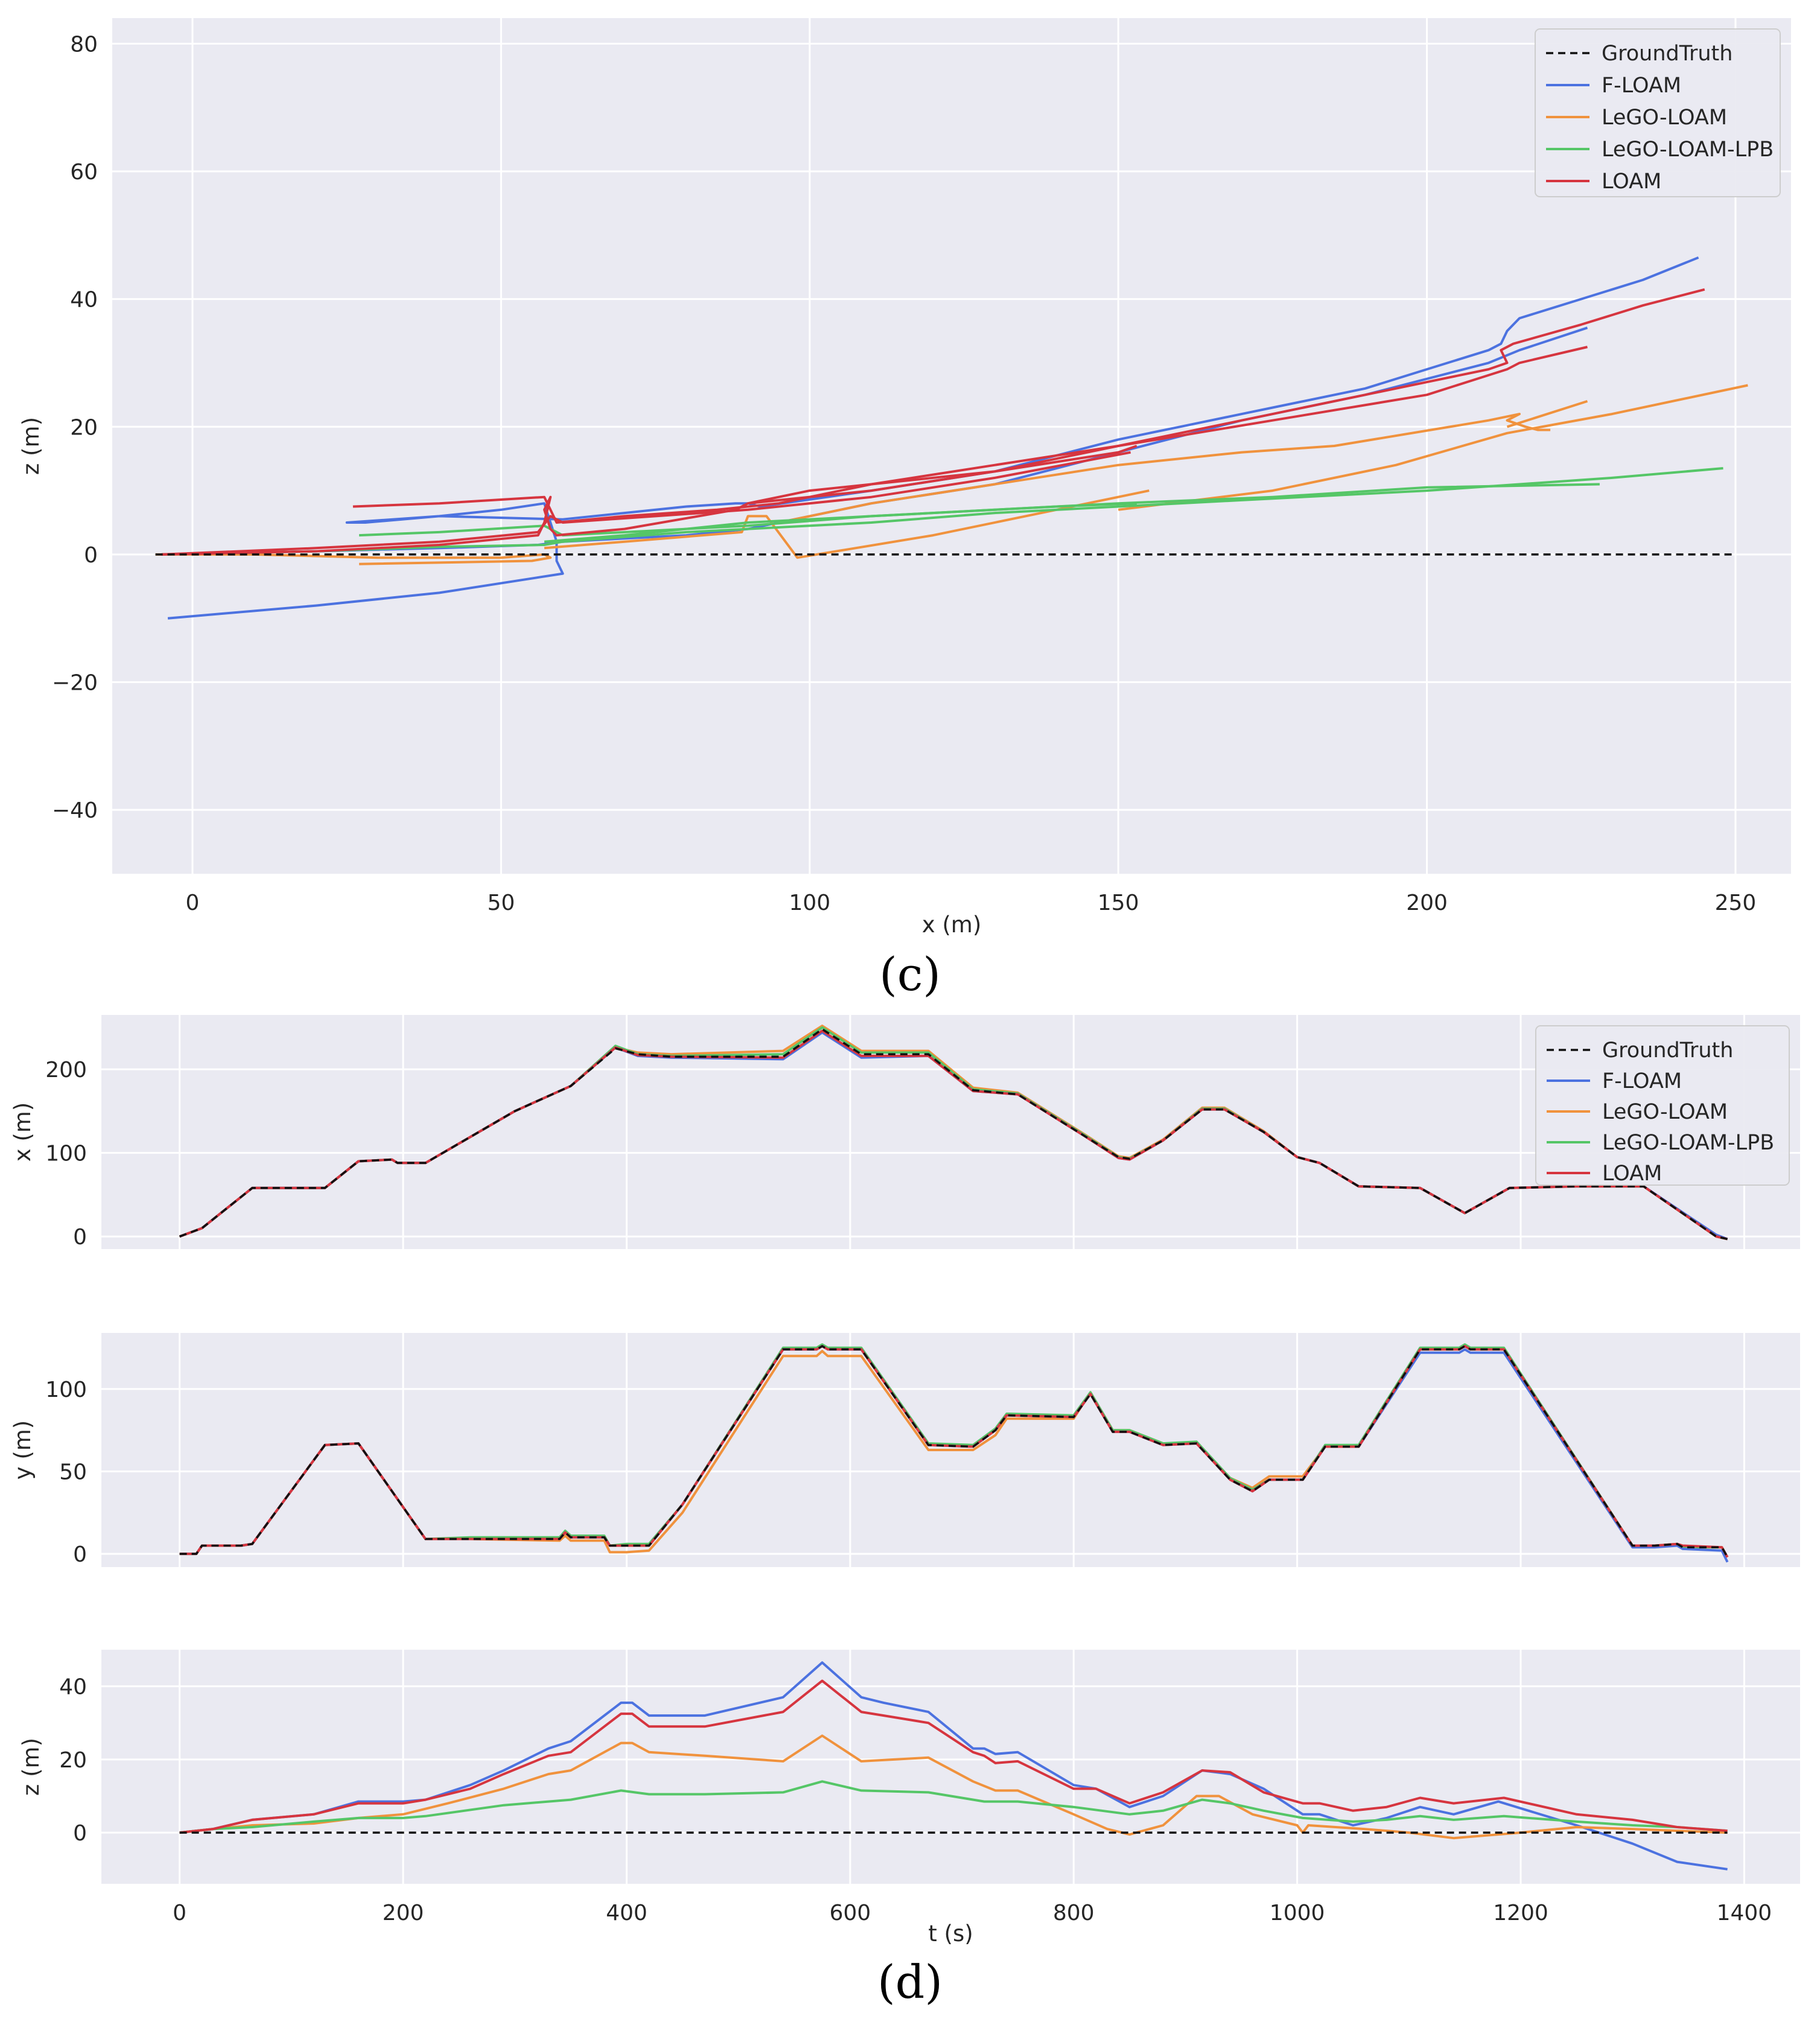  What do you see at coordinates (75, 683) in the screenshot?
I see `y-tick-label: −20` at bounding box center [75, 683].